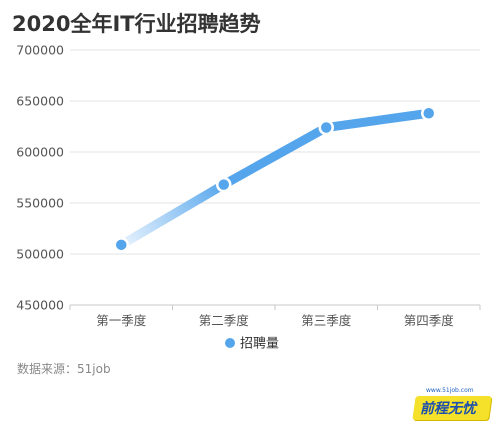  What do you see at coordinates (40, 254) in the screenshot?
I see `y-tick-label: 500000` at bounding box center [40, 254].